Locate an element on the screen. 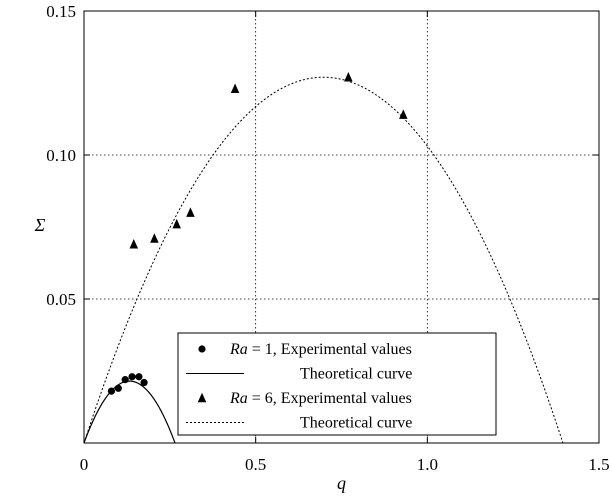  x-tick-label: 1.5 is located at coordinates (598, 464).